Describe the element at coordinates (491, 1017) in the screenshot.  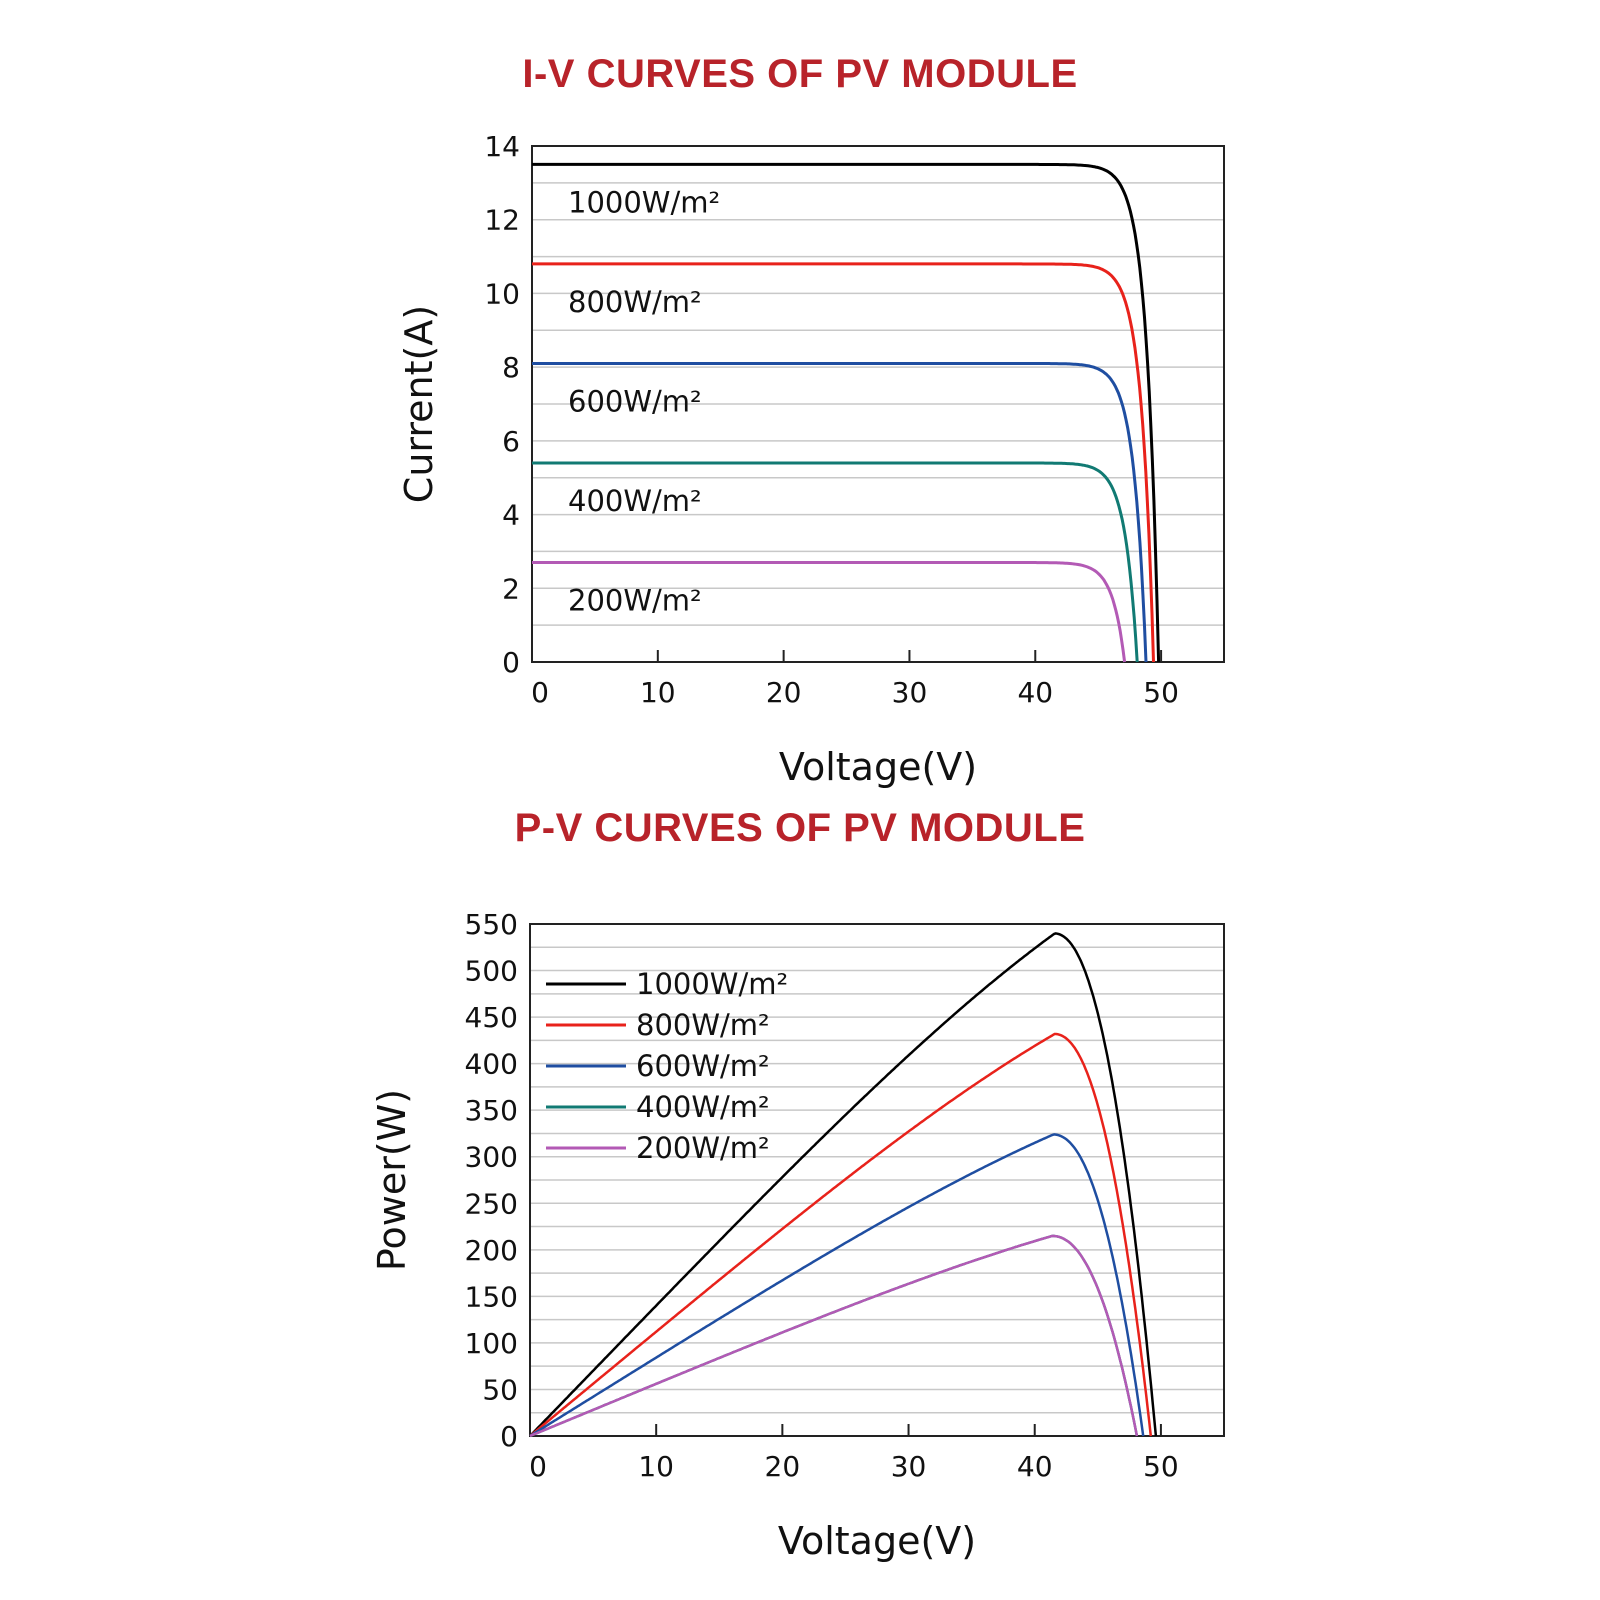
I see `y-tick-label: 450` at that location.